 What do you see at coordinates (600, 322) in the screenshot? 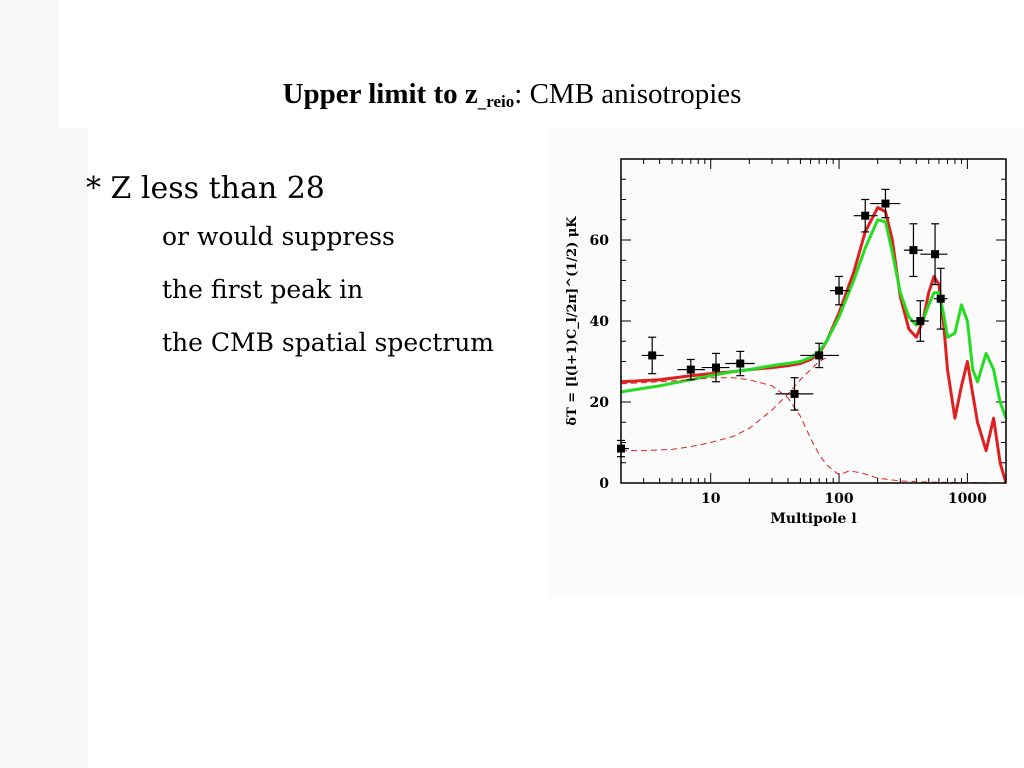
I see `y-tick-label: 40` at bounding box center [600, 322].